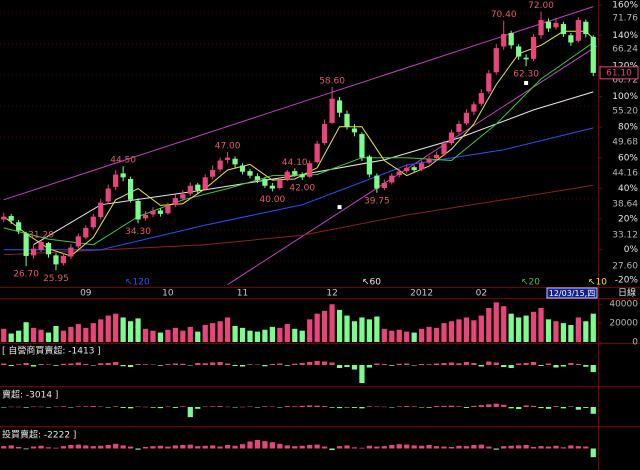 The width and height of the screenshot is (640, 470). I want to click on y2-tick-label: 60%, so click(628, 158).